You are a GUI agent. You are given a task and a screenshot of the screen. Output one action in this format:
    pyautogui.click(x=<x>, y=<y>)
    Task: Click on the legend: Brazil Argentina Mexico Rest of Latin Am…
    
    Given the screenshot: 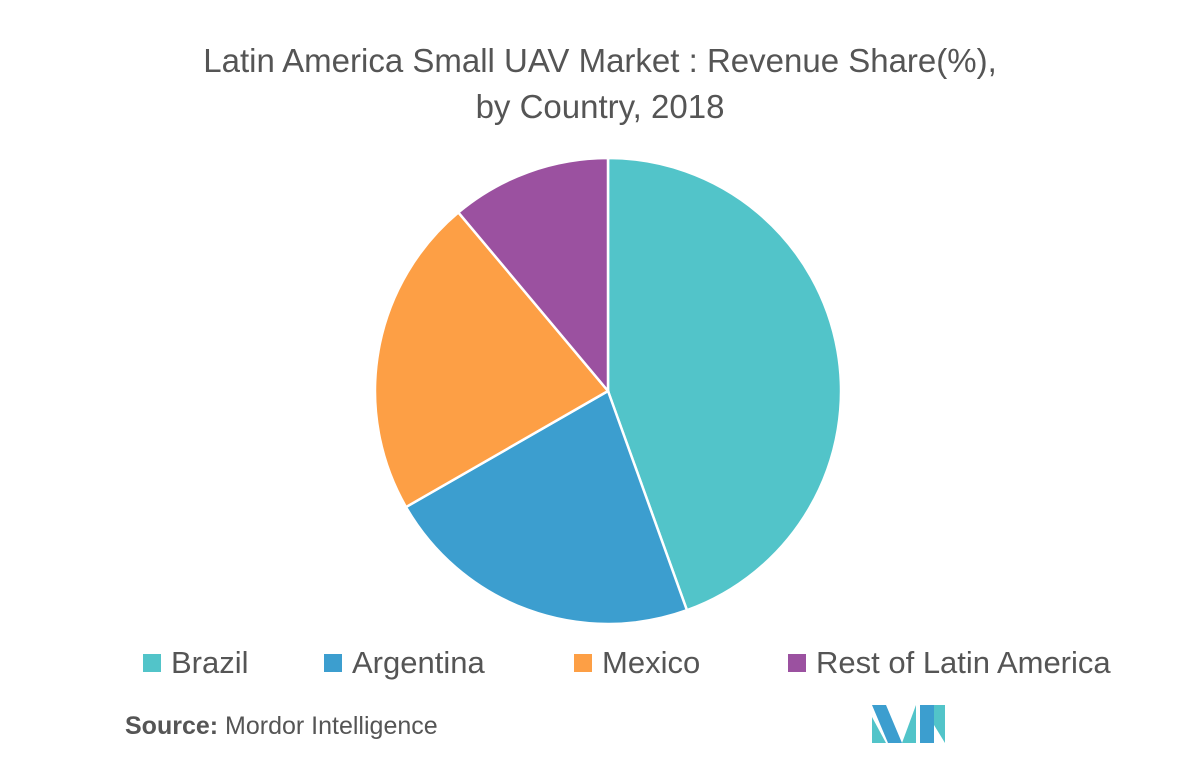 What is the action you would take?
    pyautogui.click(x=600, y=665)
    